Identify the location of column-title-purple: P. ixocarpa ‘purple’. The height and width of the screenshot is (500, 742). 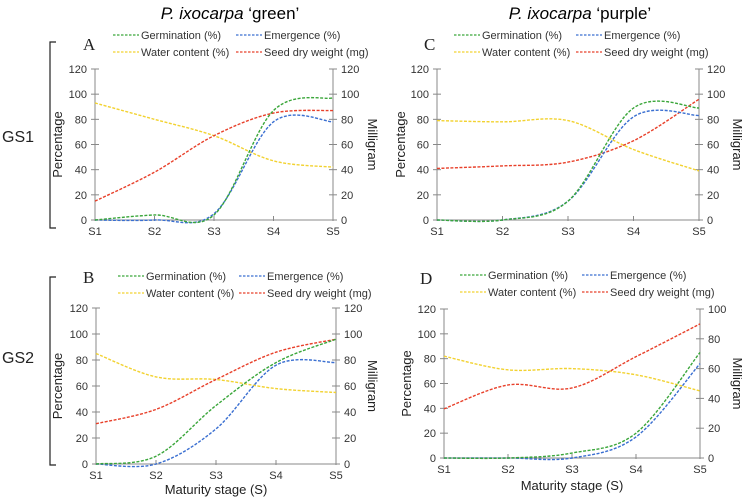
(580, 13).